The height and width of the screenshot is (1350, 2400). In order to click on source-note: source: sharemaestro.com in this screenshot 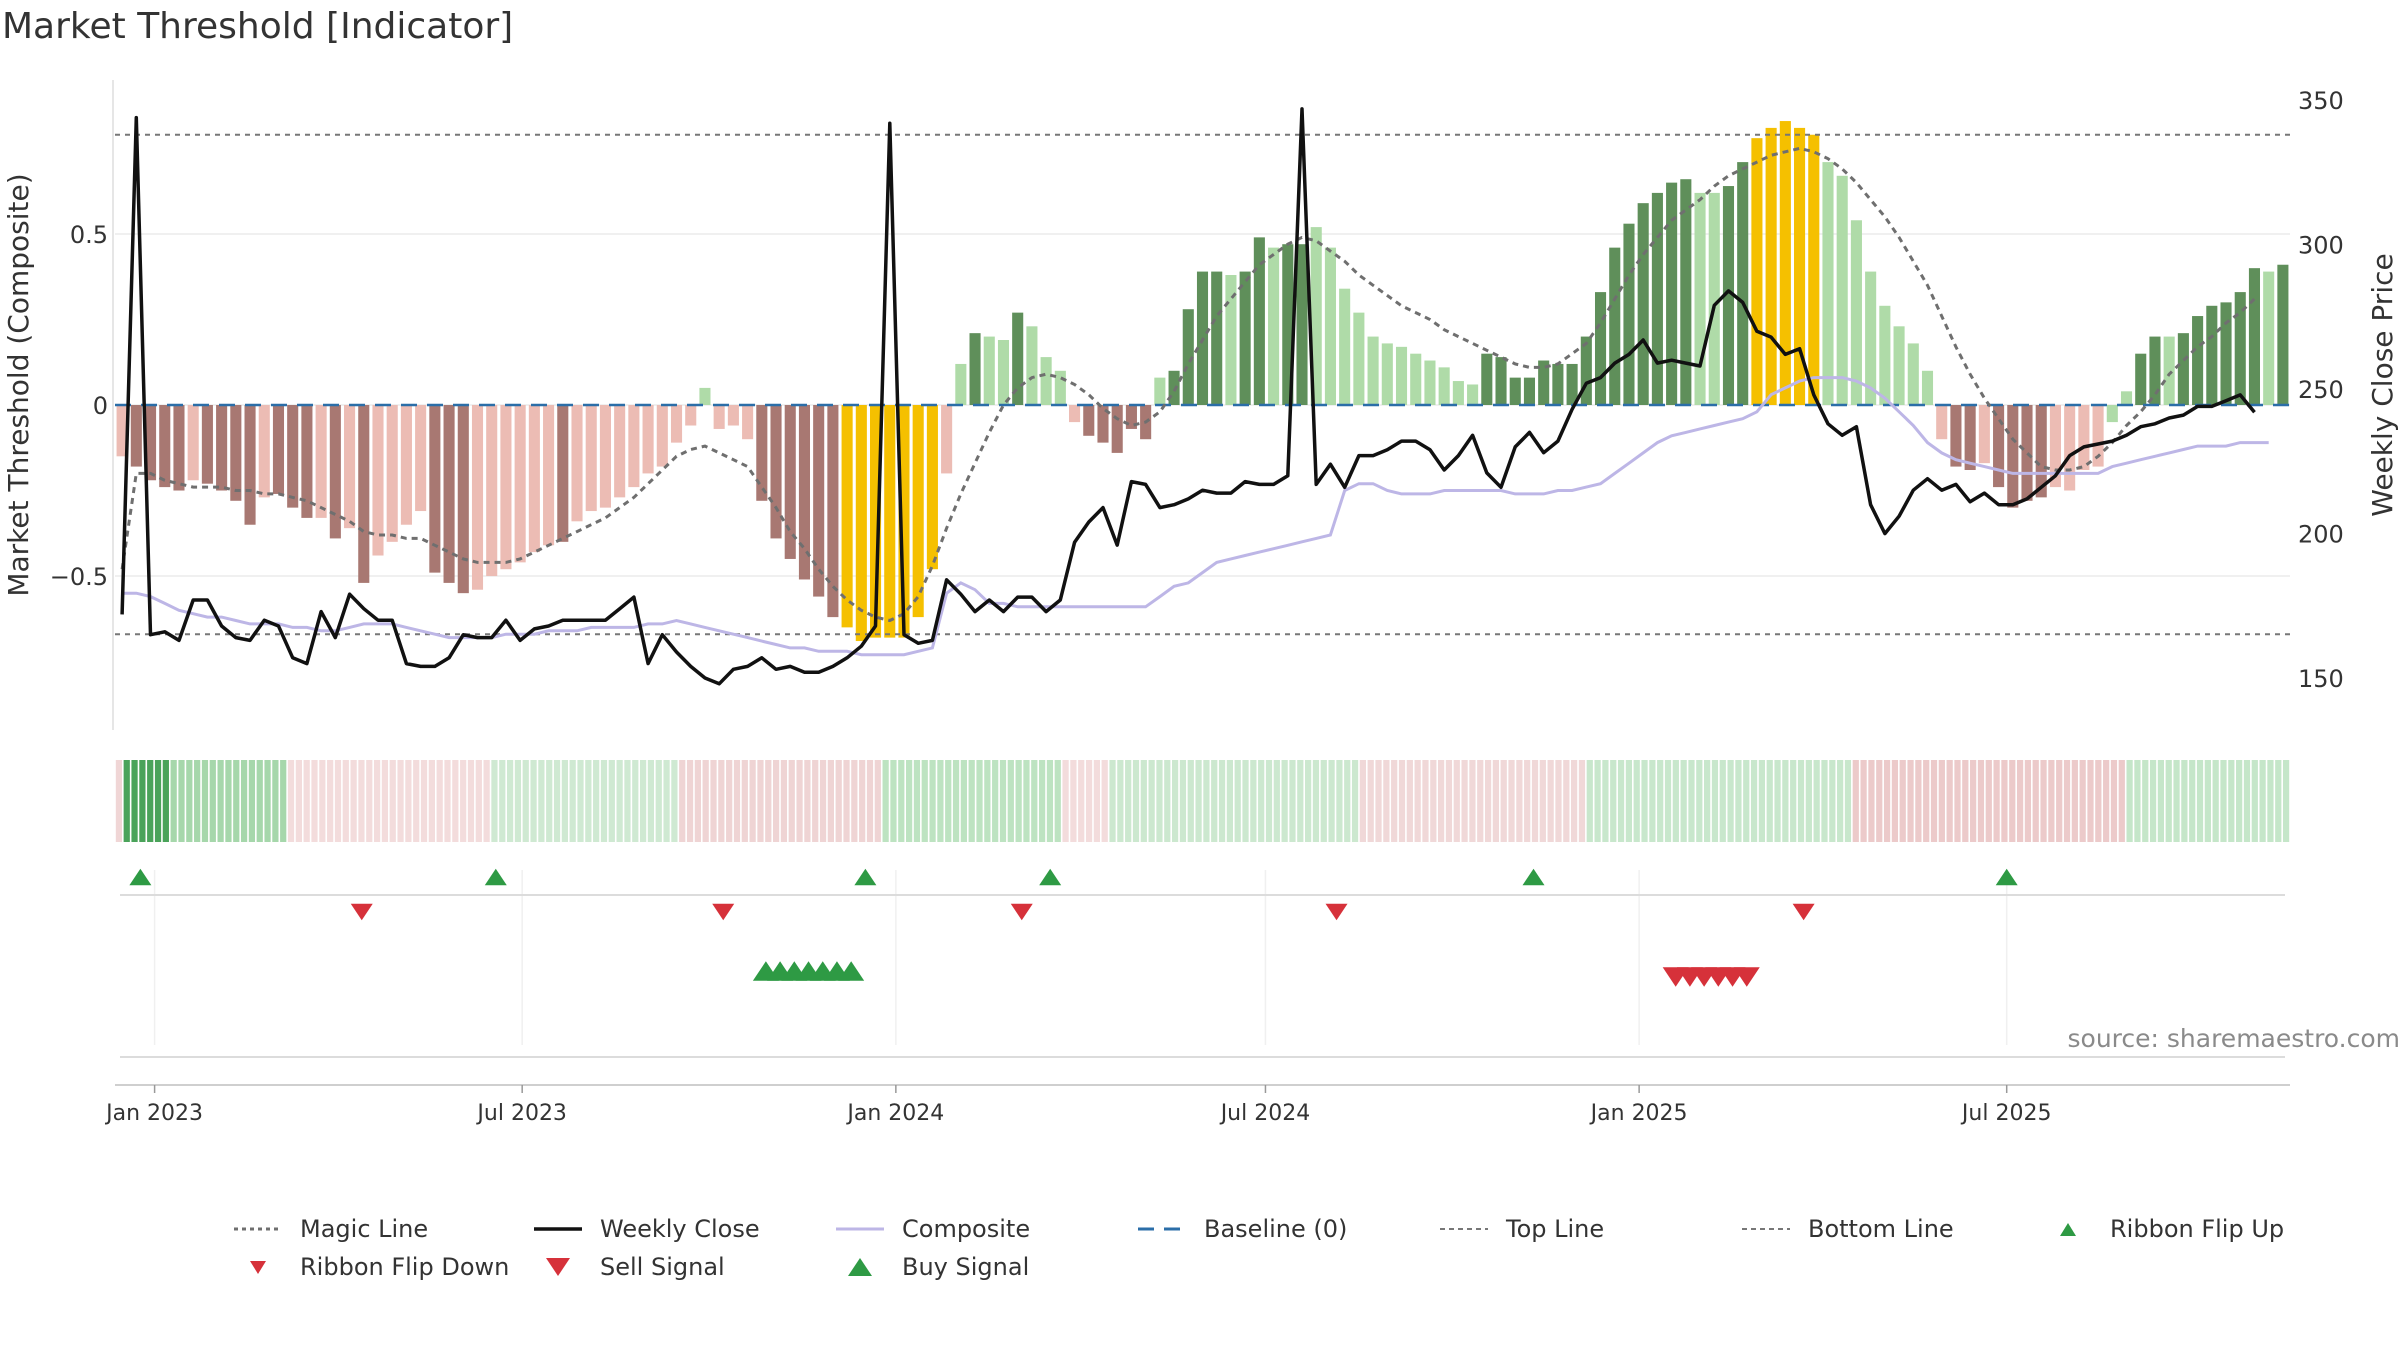, I will do `click(2233, 1038)`.